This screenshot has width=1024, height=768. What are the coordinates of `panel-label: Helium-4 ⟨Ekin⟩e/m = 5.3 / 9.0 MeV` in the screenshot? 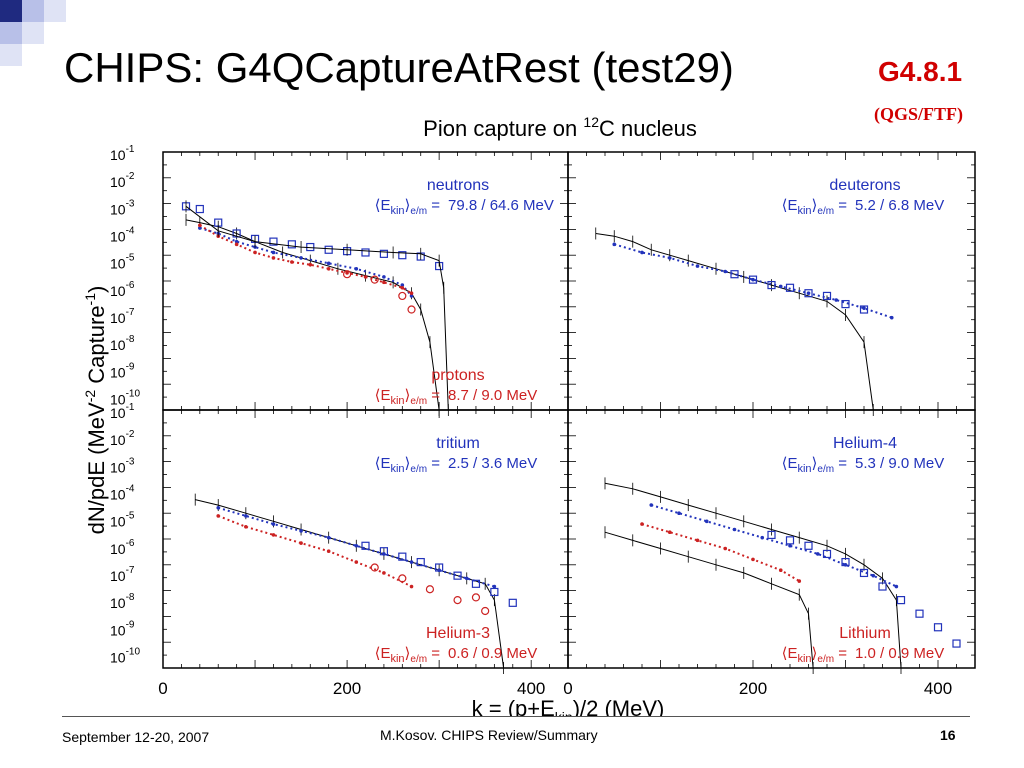 It's located at (863, 455).